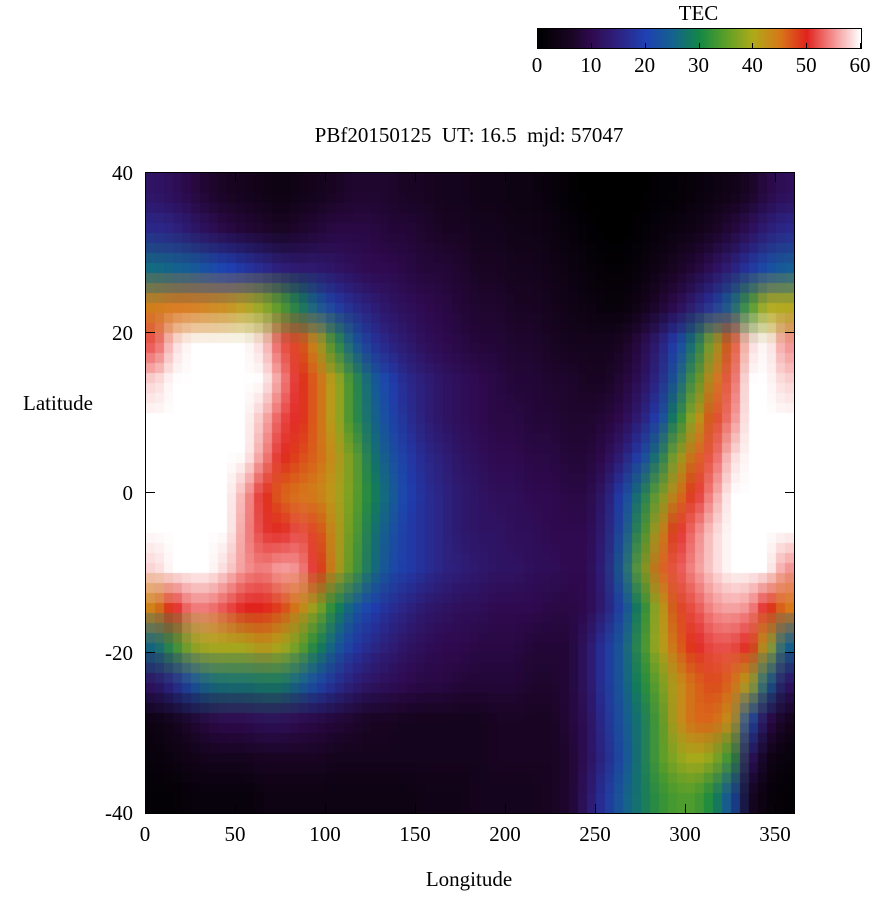 Image resolution: width=878 pixels, height=900 pixels. What do you see at coordinates (325, 834) in the screenshot?
I see `x-tick-label: 100` at bounding box center [325, 834].